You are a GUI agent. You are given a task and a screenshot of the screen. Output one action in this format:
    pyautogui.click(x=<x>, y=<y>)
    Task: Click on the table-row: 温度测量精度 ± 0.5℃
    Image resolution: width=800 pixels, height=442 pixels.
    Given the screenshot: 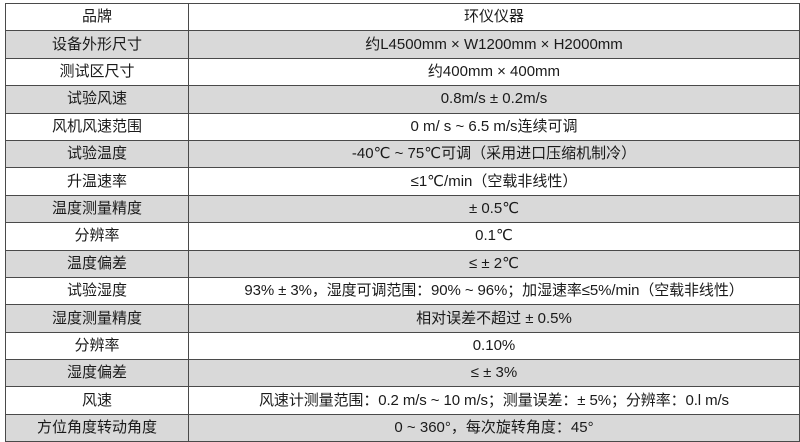 What is the action you would take?
    pyautogui.click(x=402, y=209)
    